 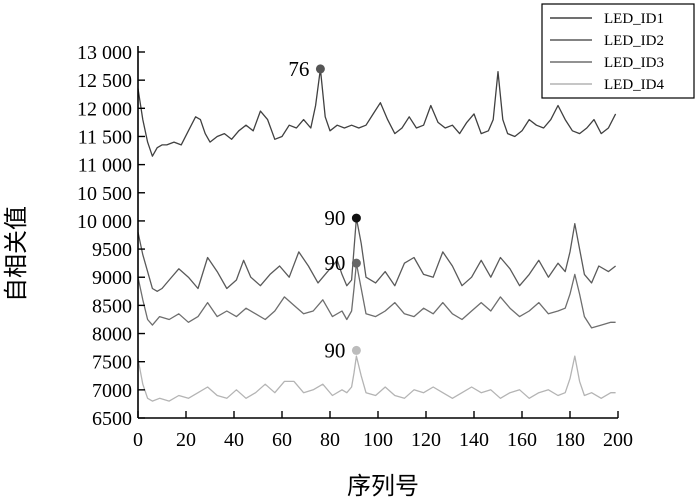 I want to click on x-tick-label: 60, so click(x=282, y=440).